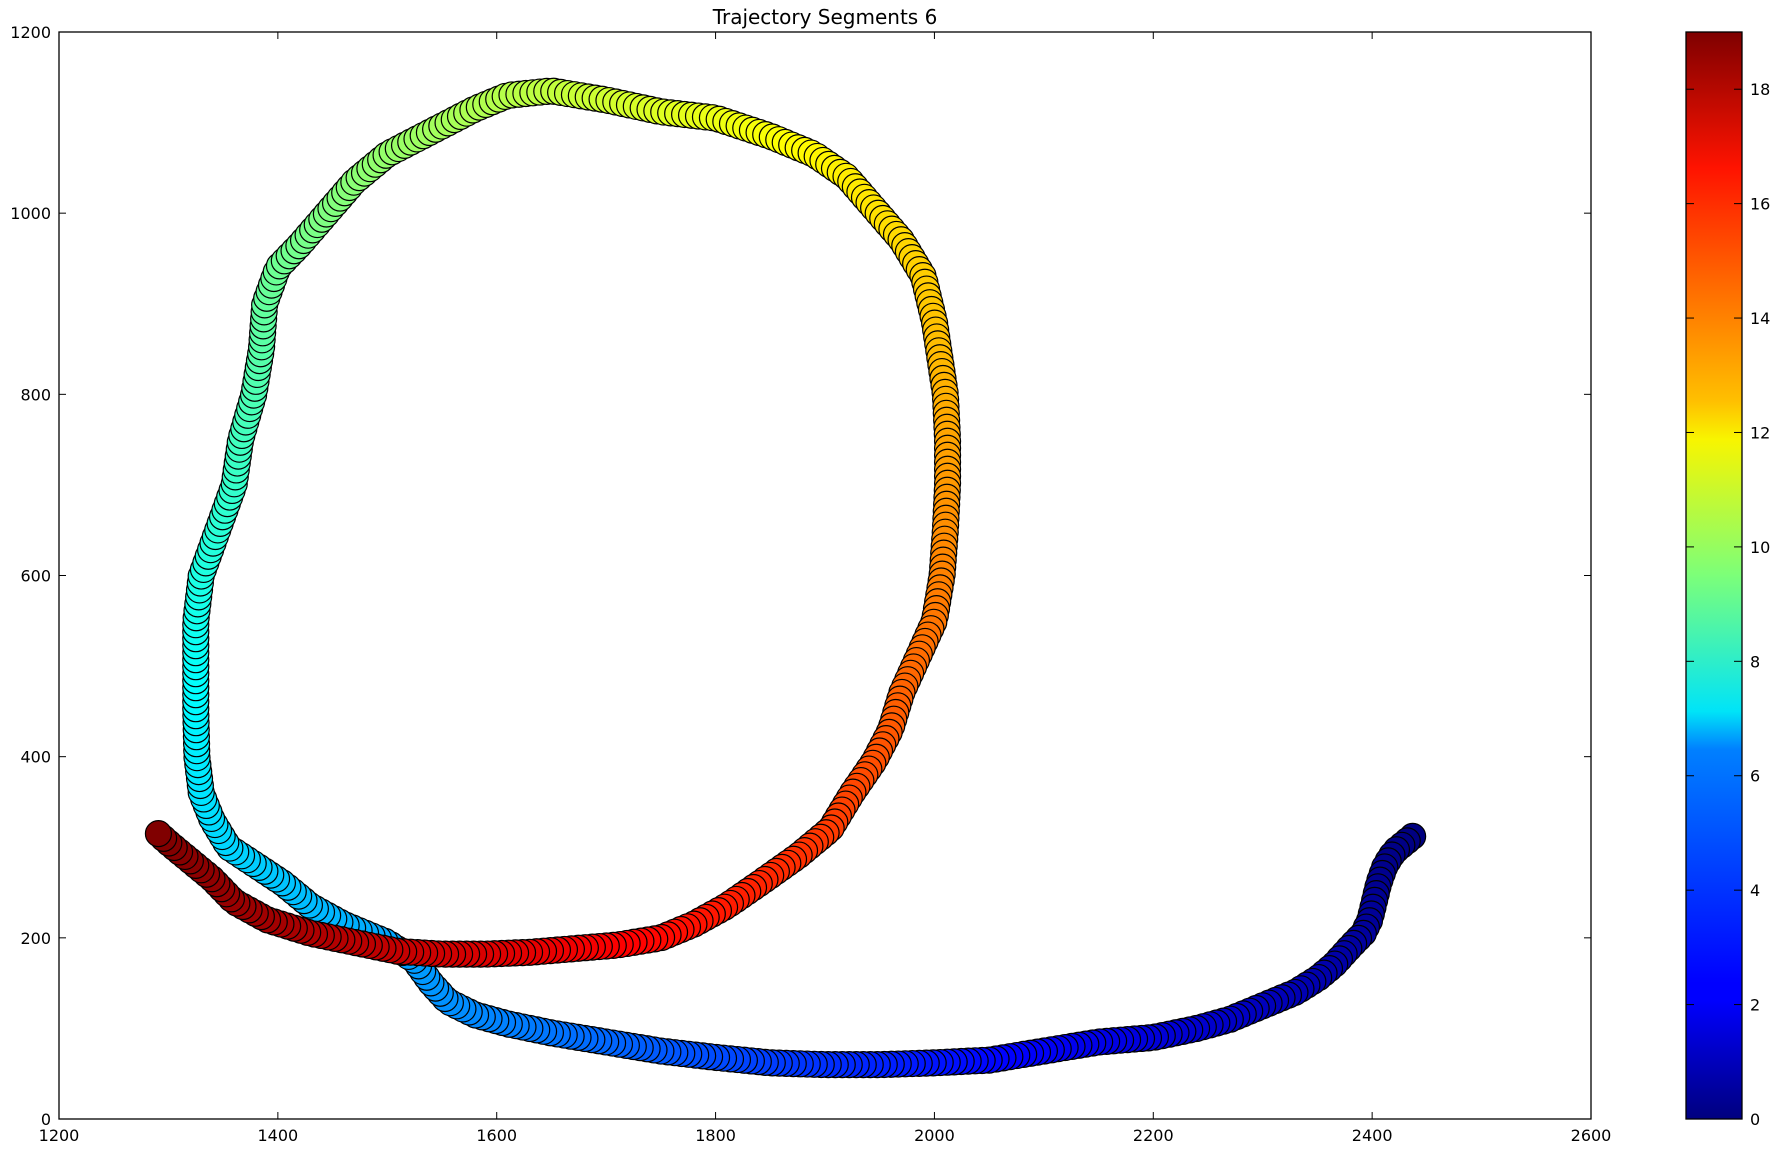 The height and width of the screenshot is (1153, 1776). What do you see at coordinates (1760, 547) in the screenshot?
I see `colorbar-tick-label: 10` at bounding box center [1760, 547].